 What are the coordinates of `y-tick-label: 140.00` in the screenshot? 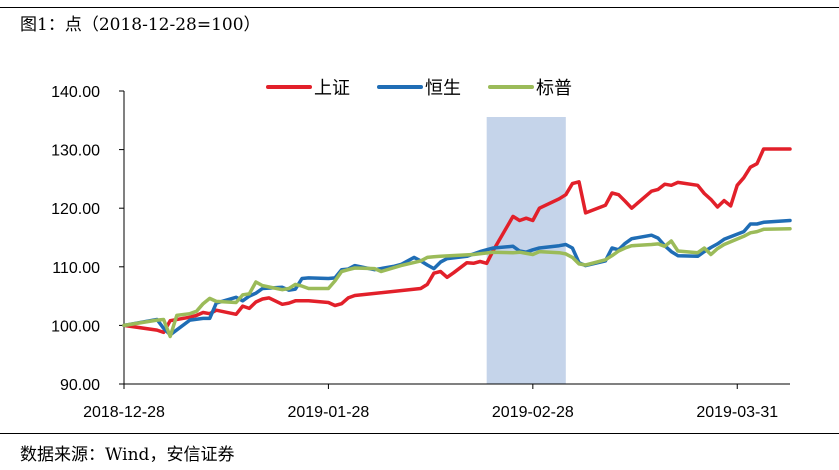 It's located at (75, 92).